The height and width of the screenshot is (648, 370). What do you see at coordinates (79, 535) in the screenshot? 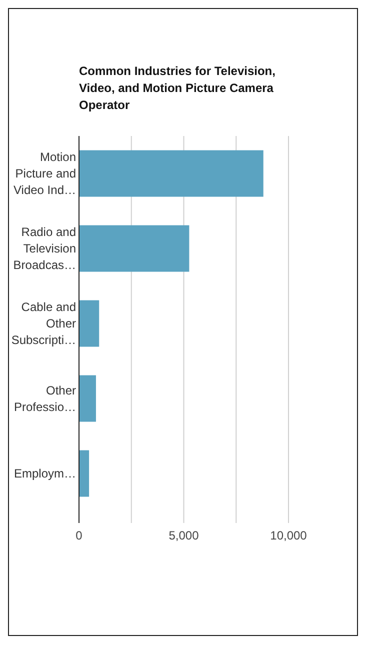
I see `x-tick-label: 0` at bounding box center [79, 535].